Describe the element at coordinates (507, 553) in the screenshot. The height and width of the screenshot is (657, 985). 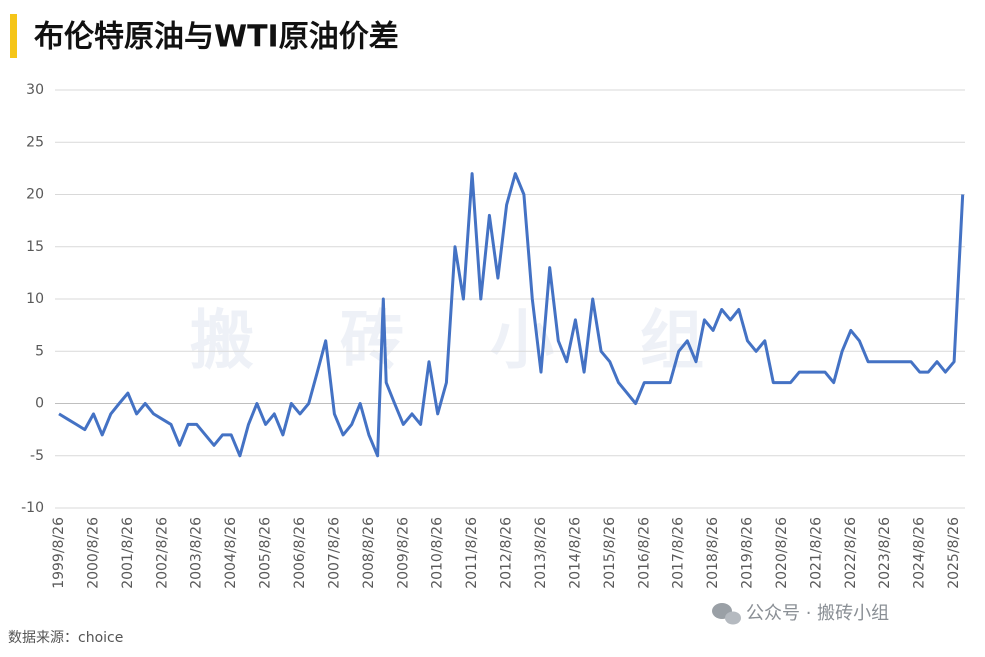
I see `x-tick-label: 2012/8/26` at that location.